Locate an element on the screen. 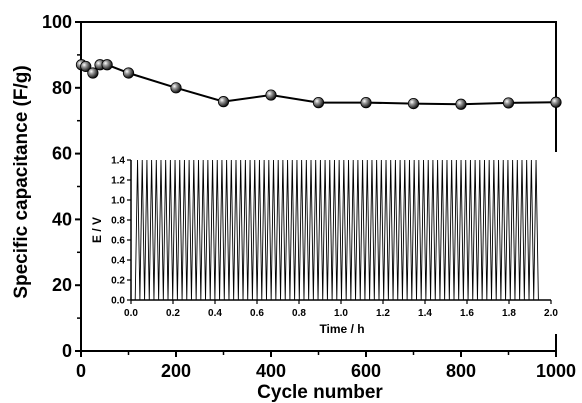 This screenshot has width=582, height=403. inset-x-tick-labels: 0.0 0.2 0.4 0.6 0.8 1.0 1.2 1.4 1.6 1.8 2.0 is located at coordinates (341, 313).